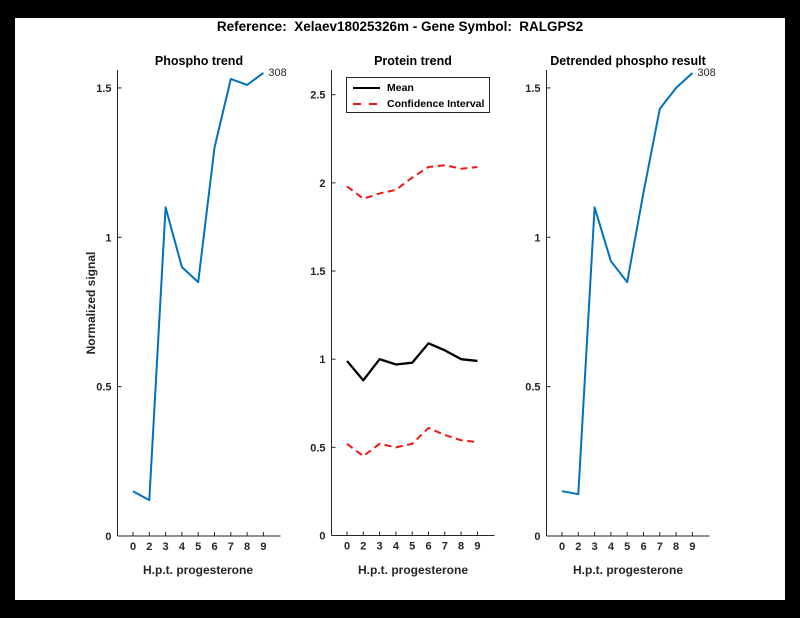 This screenshot has width=800, height=618. I want to click on subplot3-title: Detrended phospho result, so click(628, 61).